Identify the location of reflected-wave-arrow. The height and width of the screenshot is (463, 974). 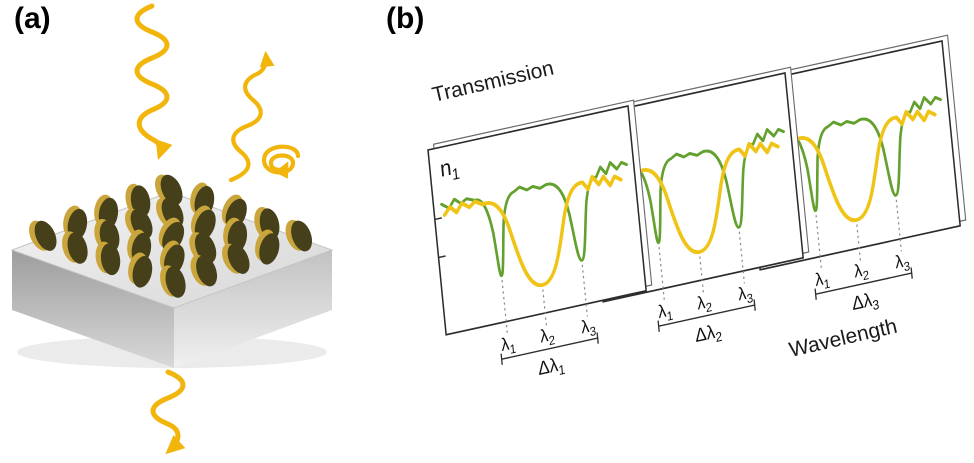
(251, 116).